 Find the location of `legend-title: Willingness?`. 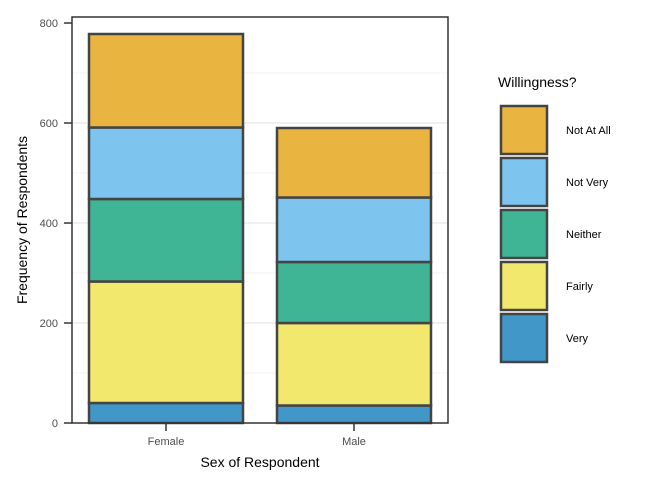

legend-title: Willingness? is located at coordinates (537, 82).